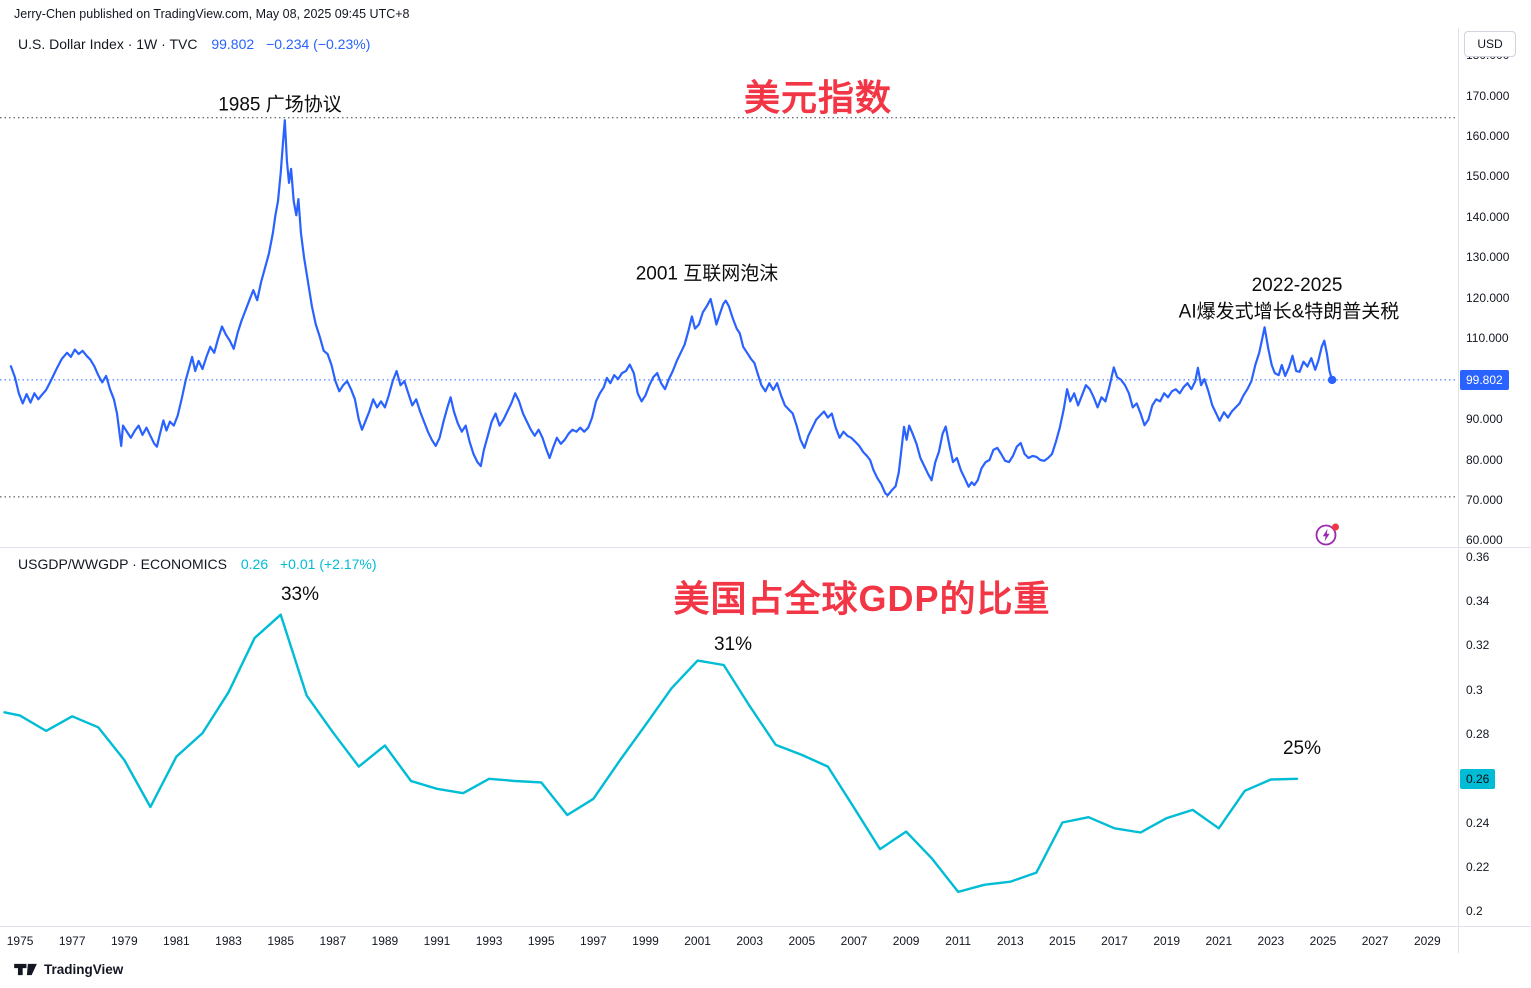  I want to click on y-axis-tick-label: 0.2, so click(1474, 911).